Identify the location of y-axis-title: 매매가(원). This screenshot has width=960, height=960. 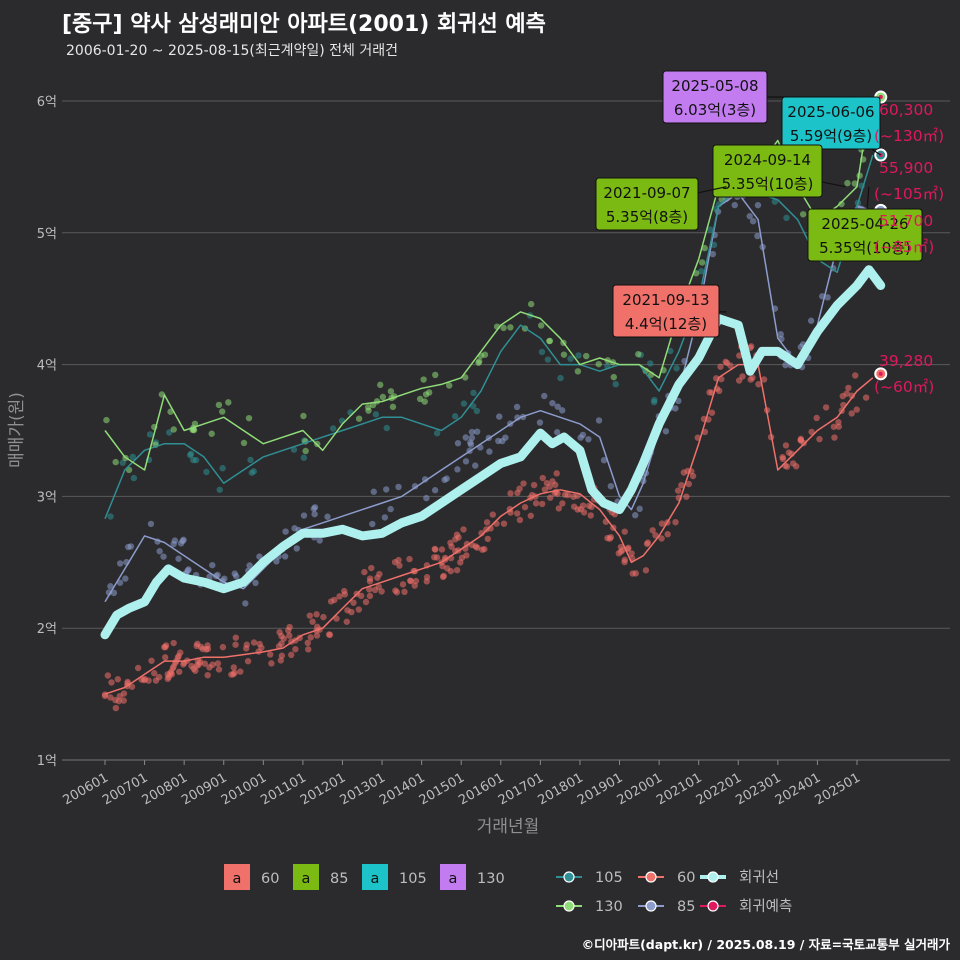
(17, 430).